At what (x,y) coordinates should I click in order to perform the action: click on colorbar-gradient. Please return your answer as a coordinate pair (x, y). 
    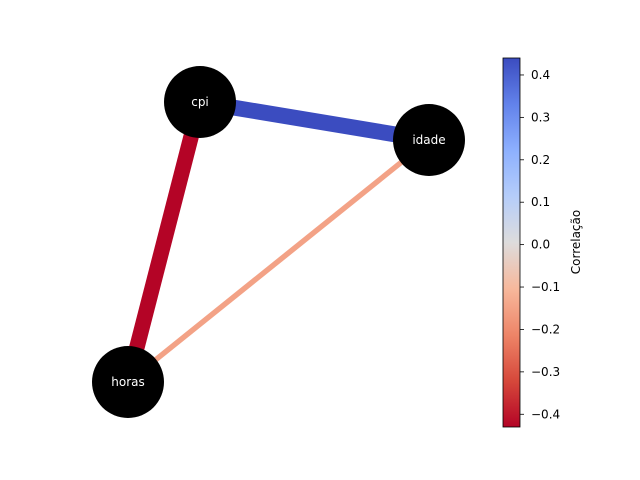
    Looking at the image, I should click on (511, 242).